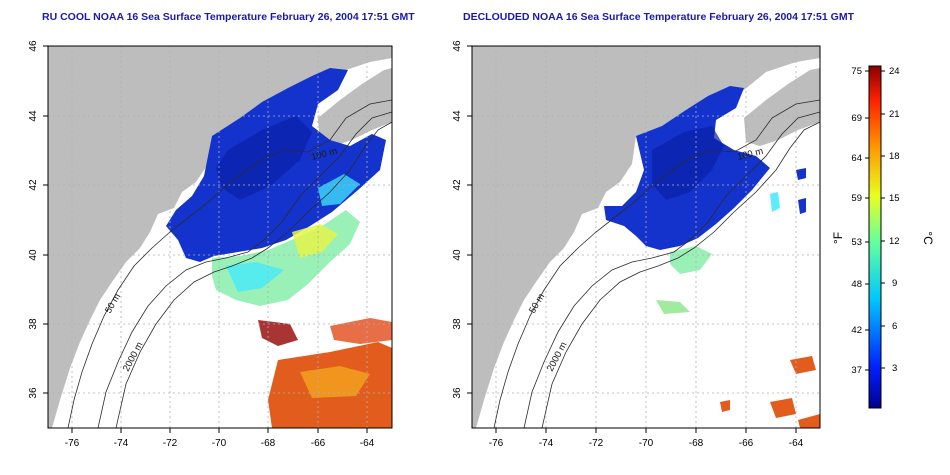  What do you see at coordinates (856, 370) in the screenshot?
I see `fahrenheit-tick-label: 37` at bounding box center [856, 370].